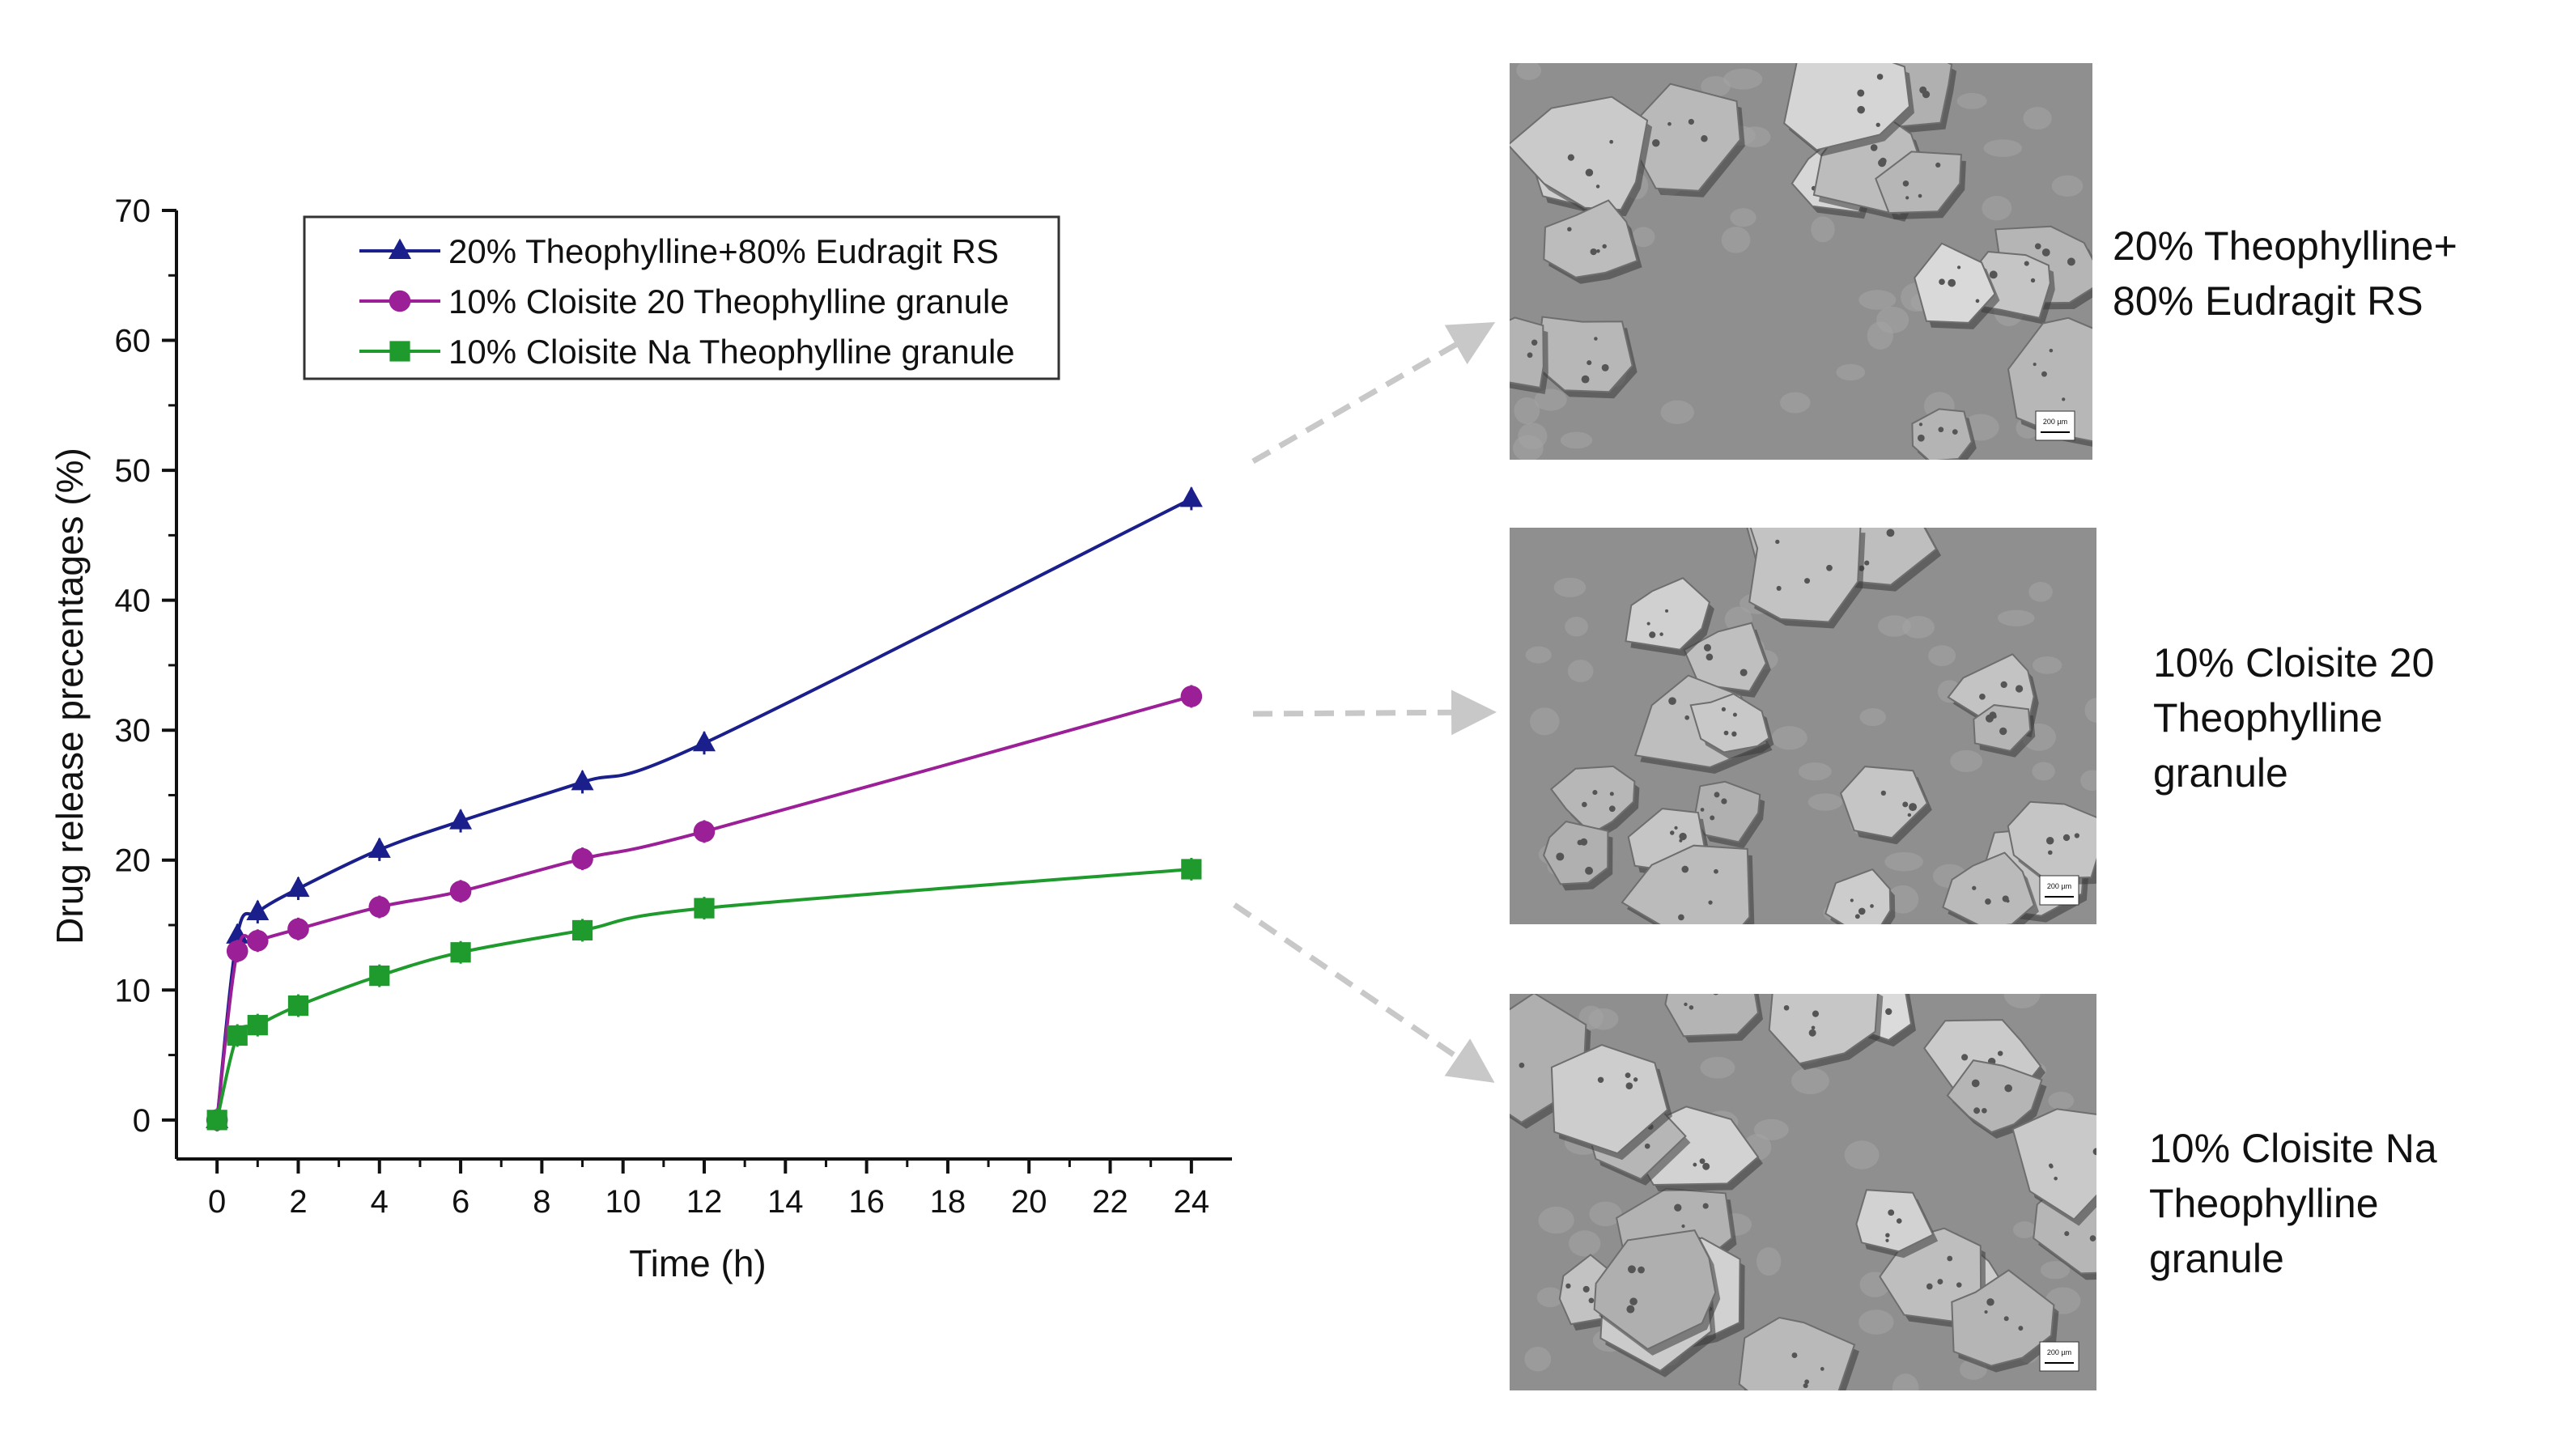 The width and height of the screenshot is (2553, 1456). Describe the element at coordinates (217, 1202) in the screenshot. I see `x-tick-label: 0` at that location.